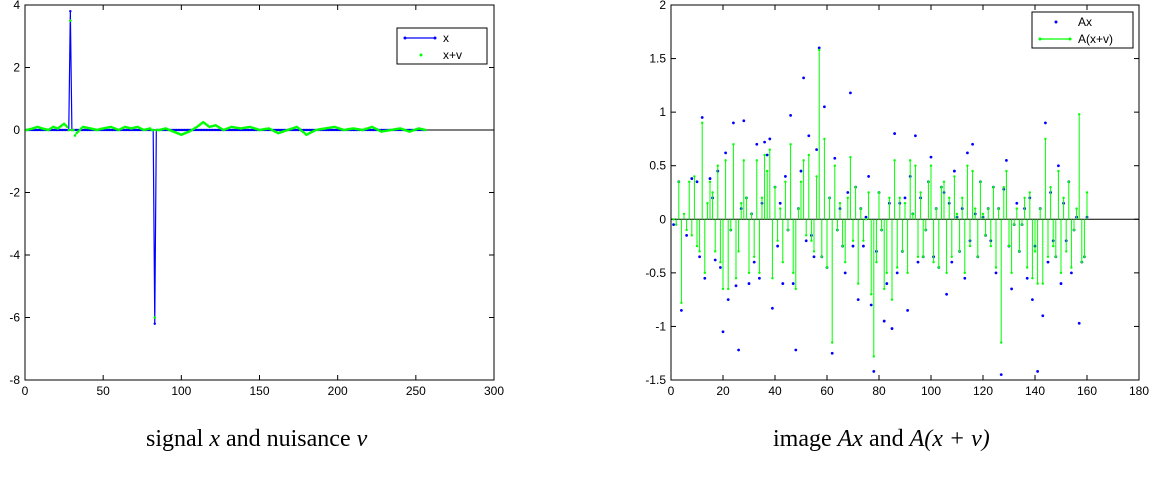  Describe the element at coordinates (1139, 391) in the screenshot. I see `right-xtick-label: 180` at that location.